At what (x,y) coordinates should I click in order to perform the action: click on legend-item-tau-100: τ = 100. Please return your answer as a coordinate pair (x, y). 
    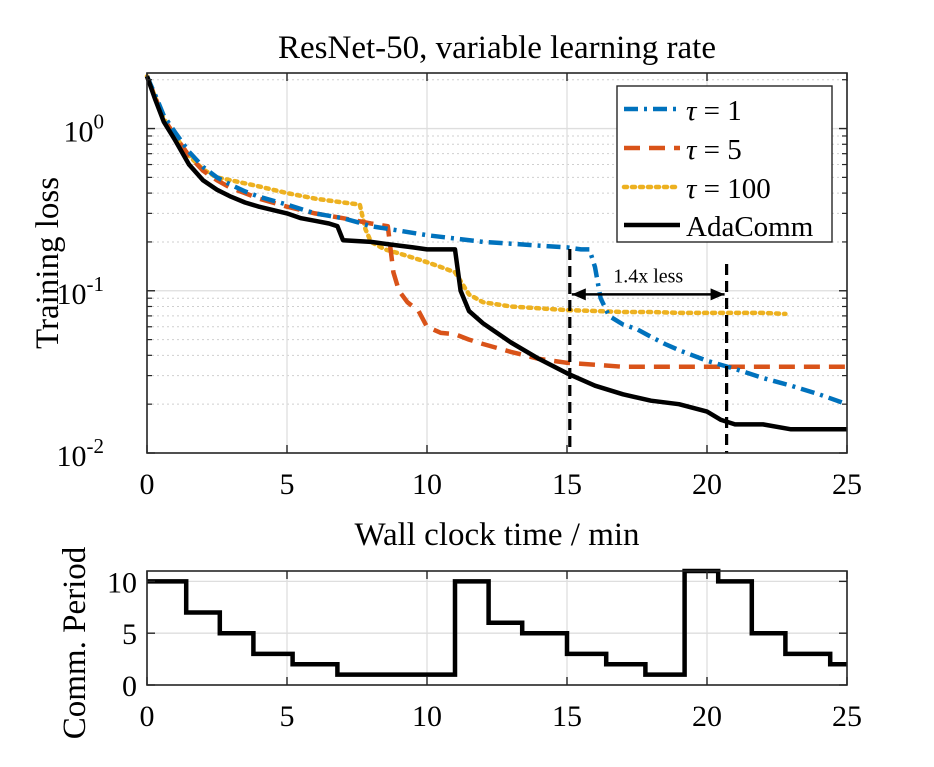
    Looking at the image, I should click on (696, 189).